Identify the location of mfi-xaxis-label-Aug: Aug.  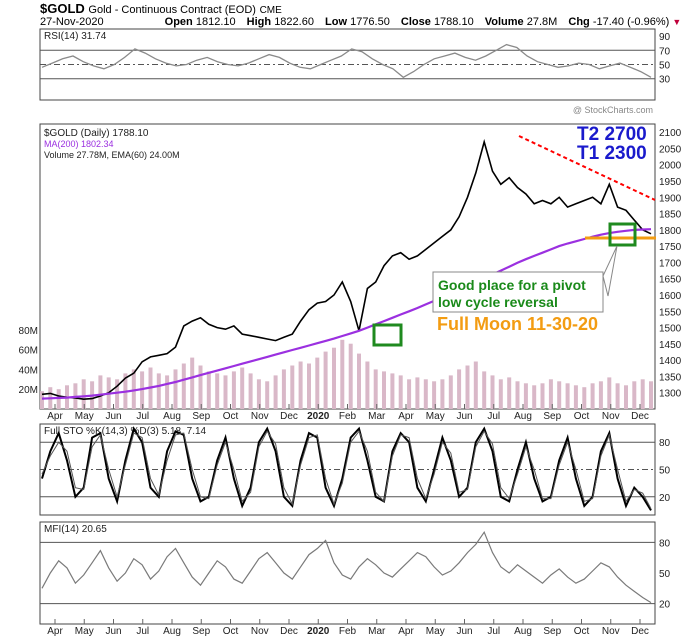
(523, 631).